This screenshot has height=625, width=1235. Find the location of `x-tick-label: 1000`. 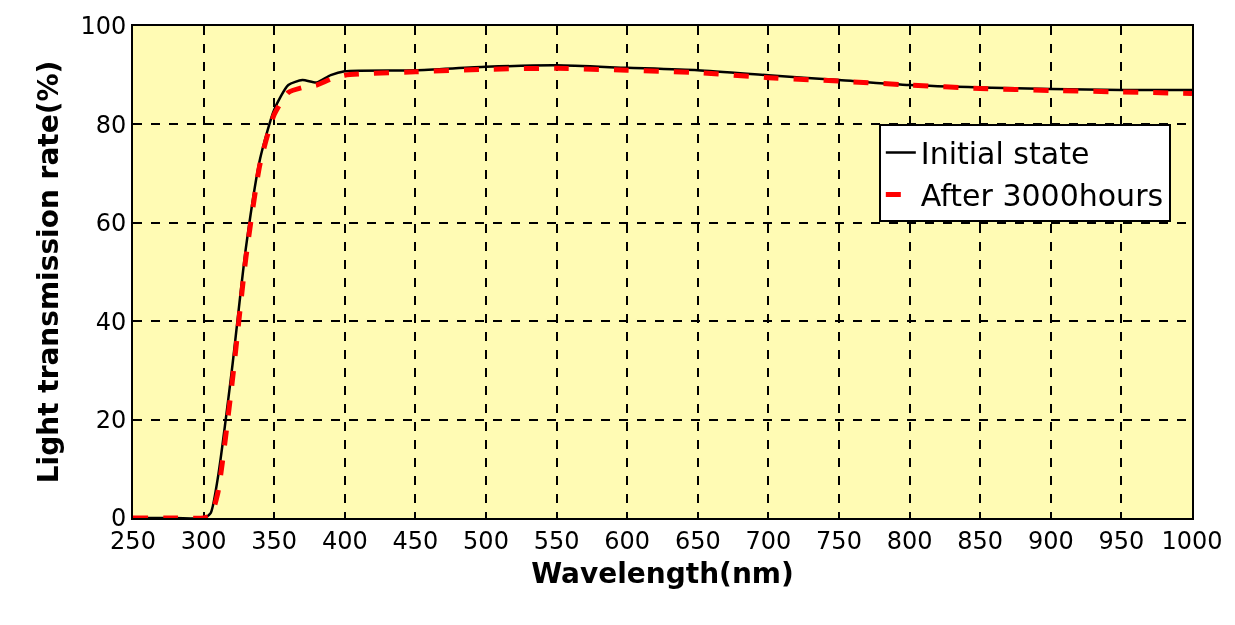

x-tick-label: 1000 is located at coordinates (1192, 540).